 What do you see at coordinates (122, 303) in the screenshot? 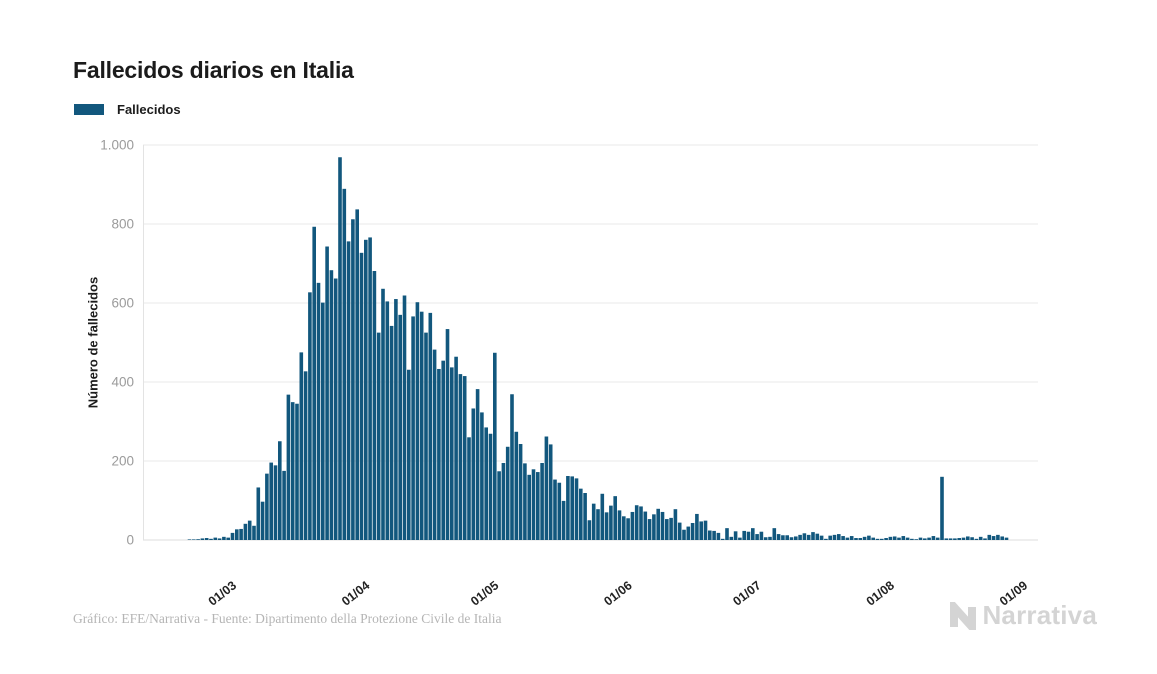
I see `y-tick-label: 600` at bounding box center [122, 303].